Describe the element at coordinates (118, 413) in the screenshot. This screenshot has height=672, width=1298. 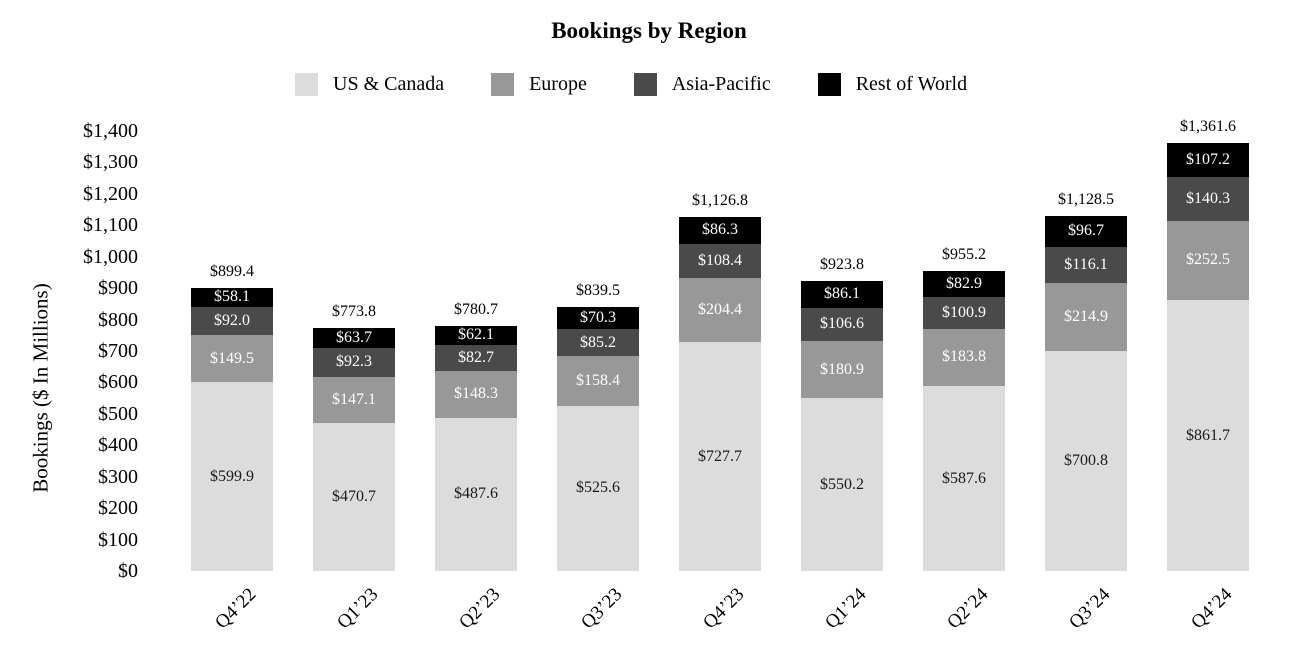
I see `y-tick-label: $500` at that location.